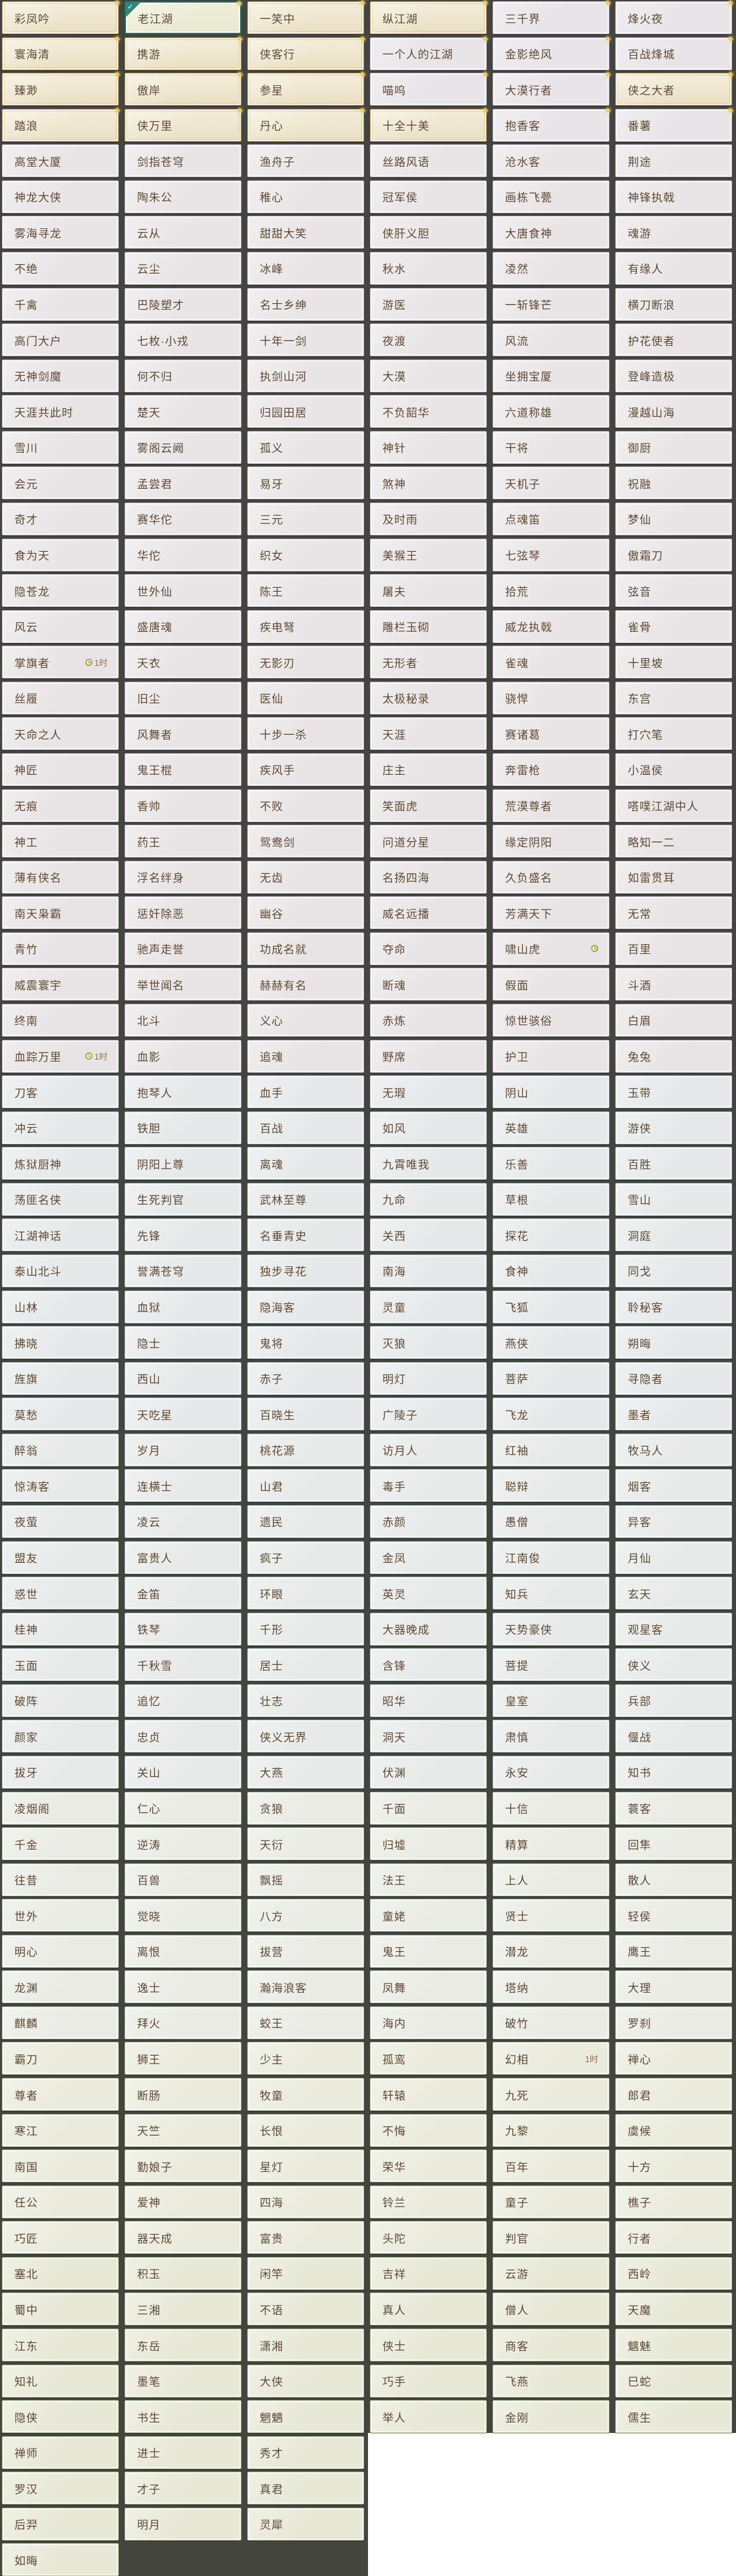 This screenshot has width=736, height=2576. I want to click on title-cell: 金刚, so click(551, 2417).